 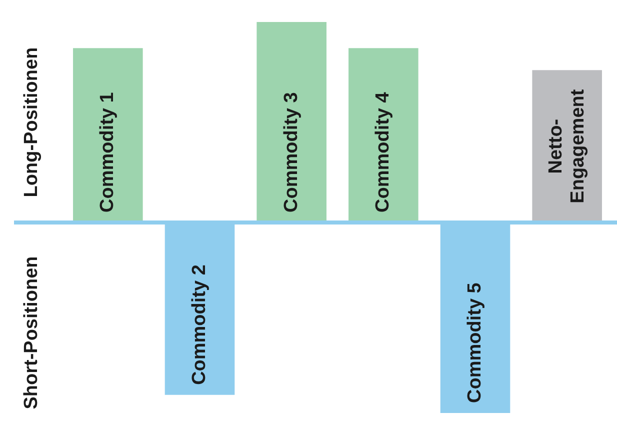 I want to click on annotation: Long-Positionen, so click(x=31, y=122).